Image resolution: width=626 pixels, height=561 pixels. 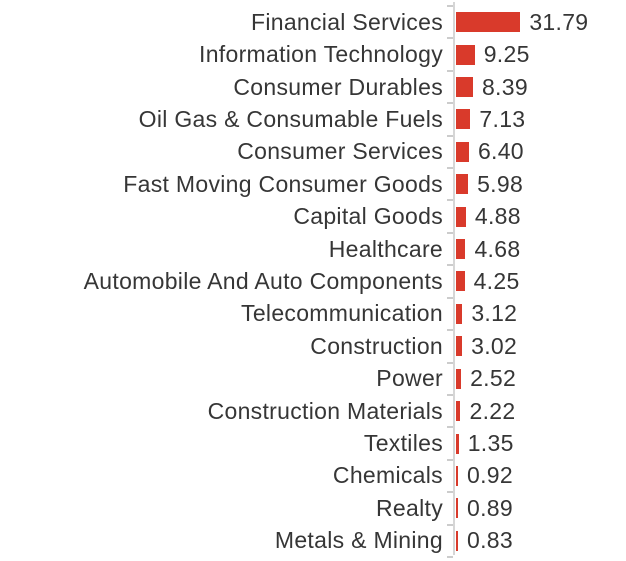 What do you see at coordinates (497, 248) in the screenshot?
I see `value-label: 4.68` at bounding box center [497, 248].